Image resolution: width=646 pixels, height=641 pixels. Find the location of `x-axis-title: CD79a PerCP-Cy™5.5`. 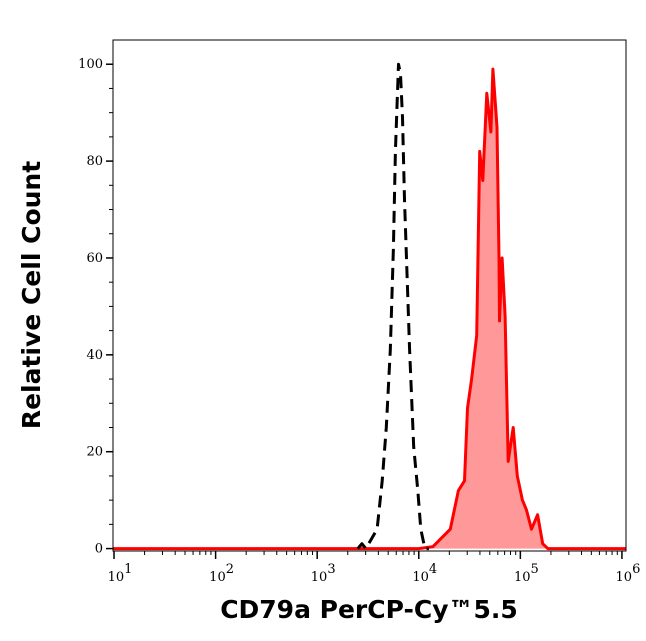

x-axis-title: CD79a PerCP-Cy™5.5 is located at coordinates (369, 609).